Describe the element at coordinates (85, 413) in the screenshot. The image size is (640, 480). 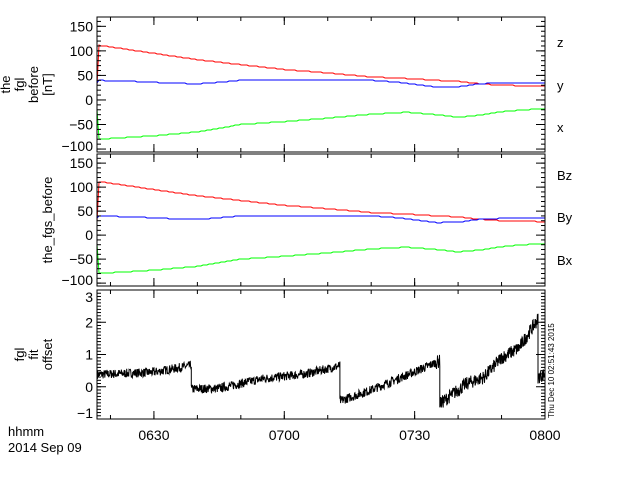
I see `y-tick-label: −1` at that location.